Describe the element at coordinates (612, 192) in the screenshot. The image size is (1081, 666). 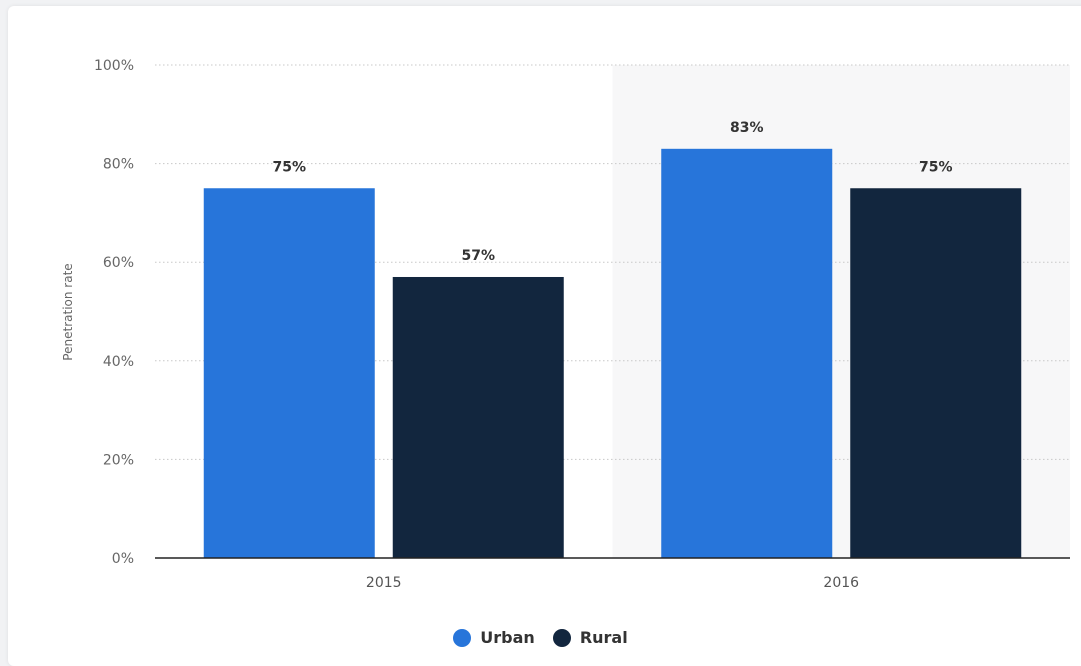
I see `data-labels: 75% 57% 83% 75%` at that location.